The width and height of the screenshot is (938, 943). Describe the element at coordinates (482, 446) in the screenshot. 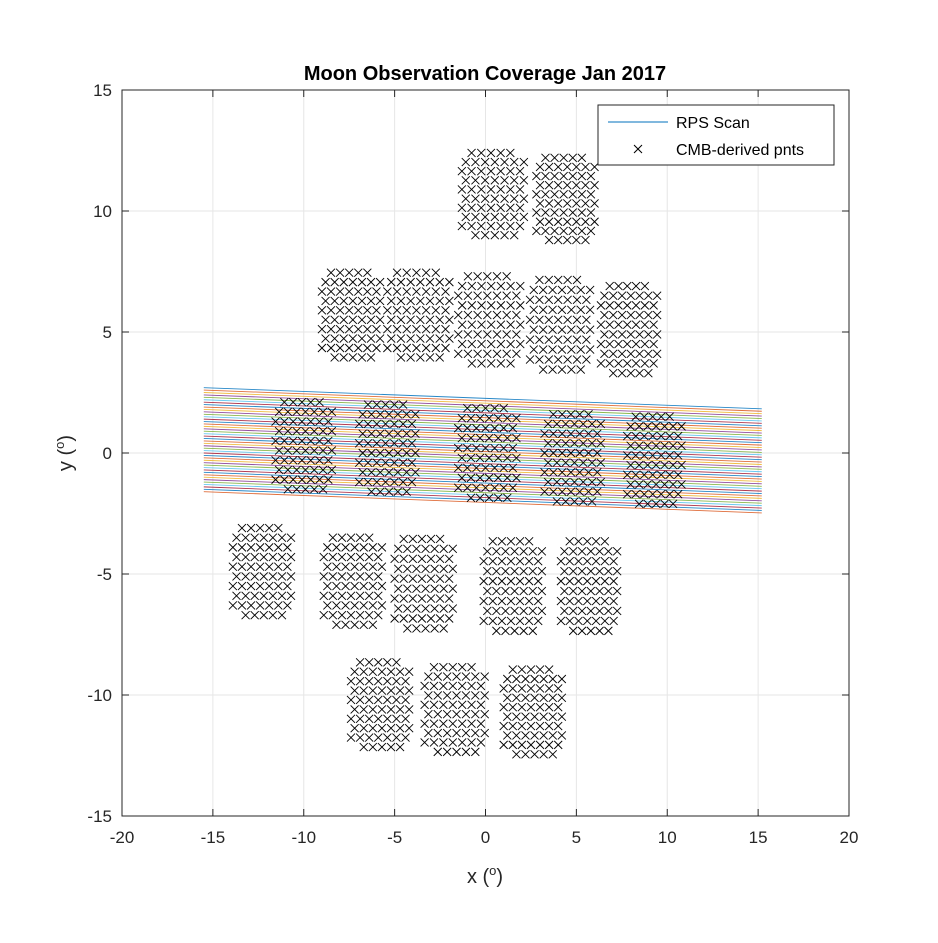

I see `rps-scan-line` at that location.